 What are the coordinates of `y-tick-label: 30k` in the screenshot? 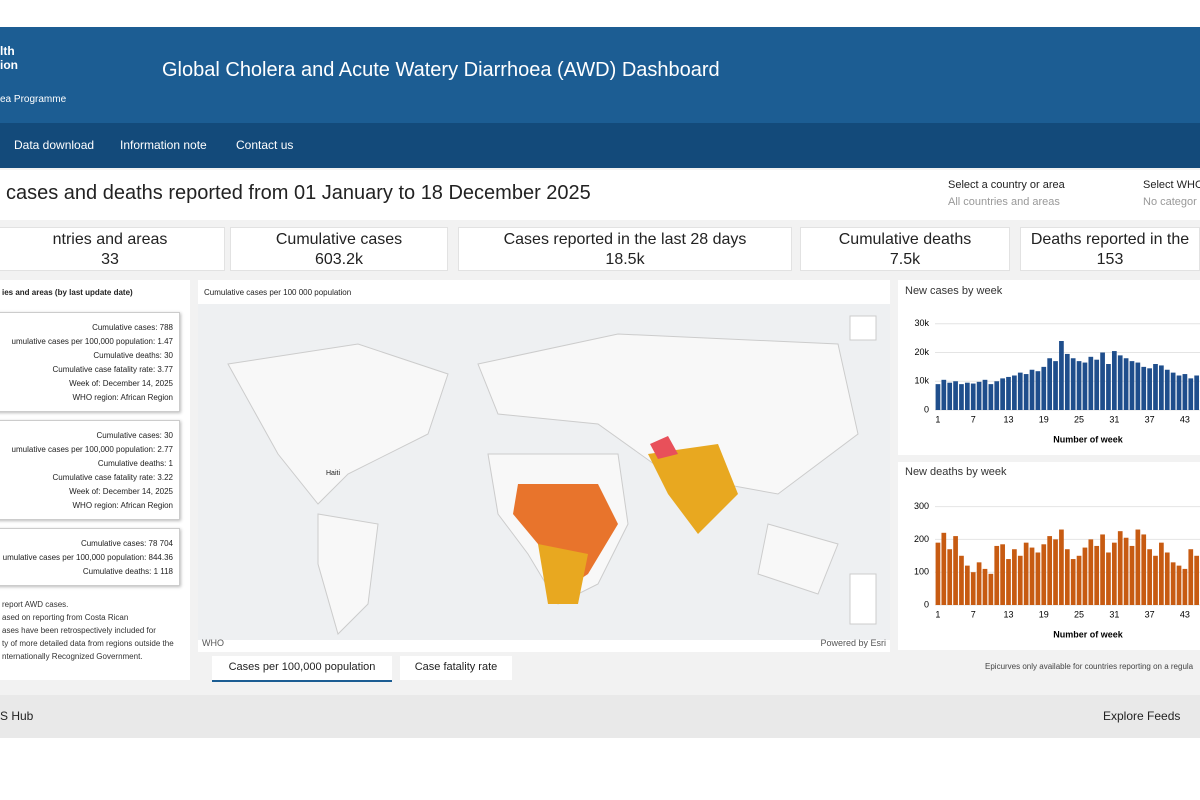 It's located at (921, 323).